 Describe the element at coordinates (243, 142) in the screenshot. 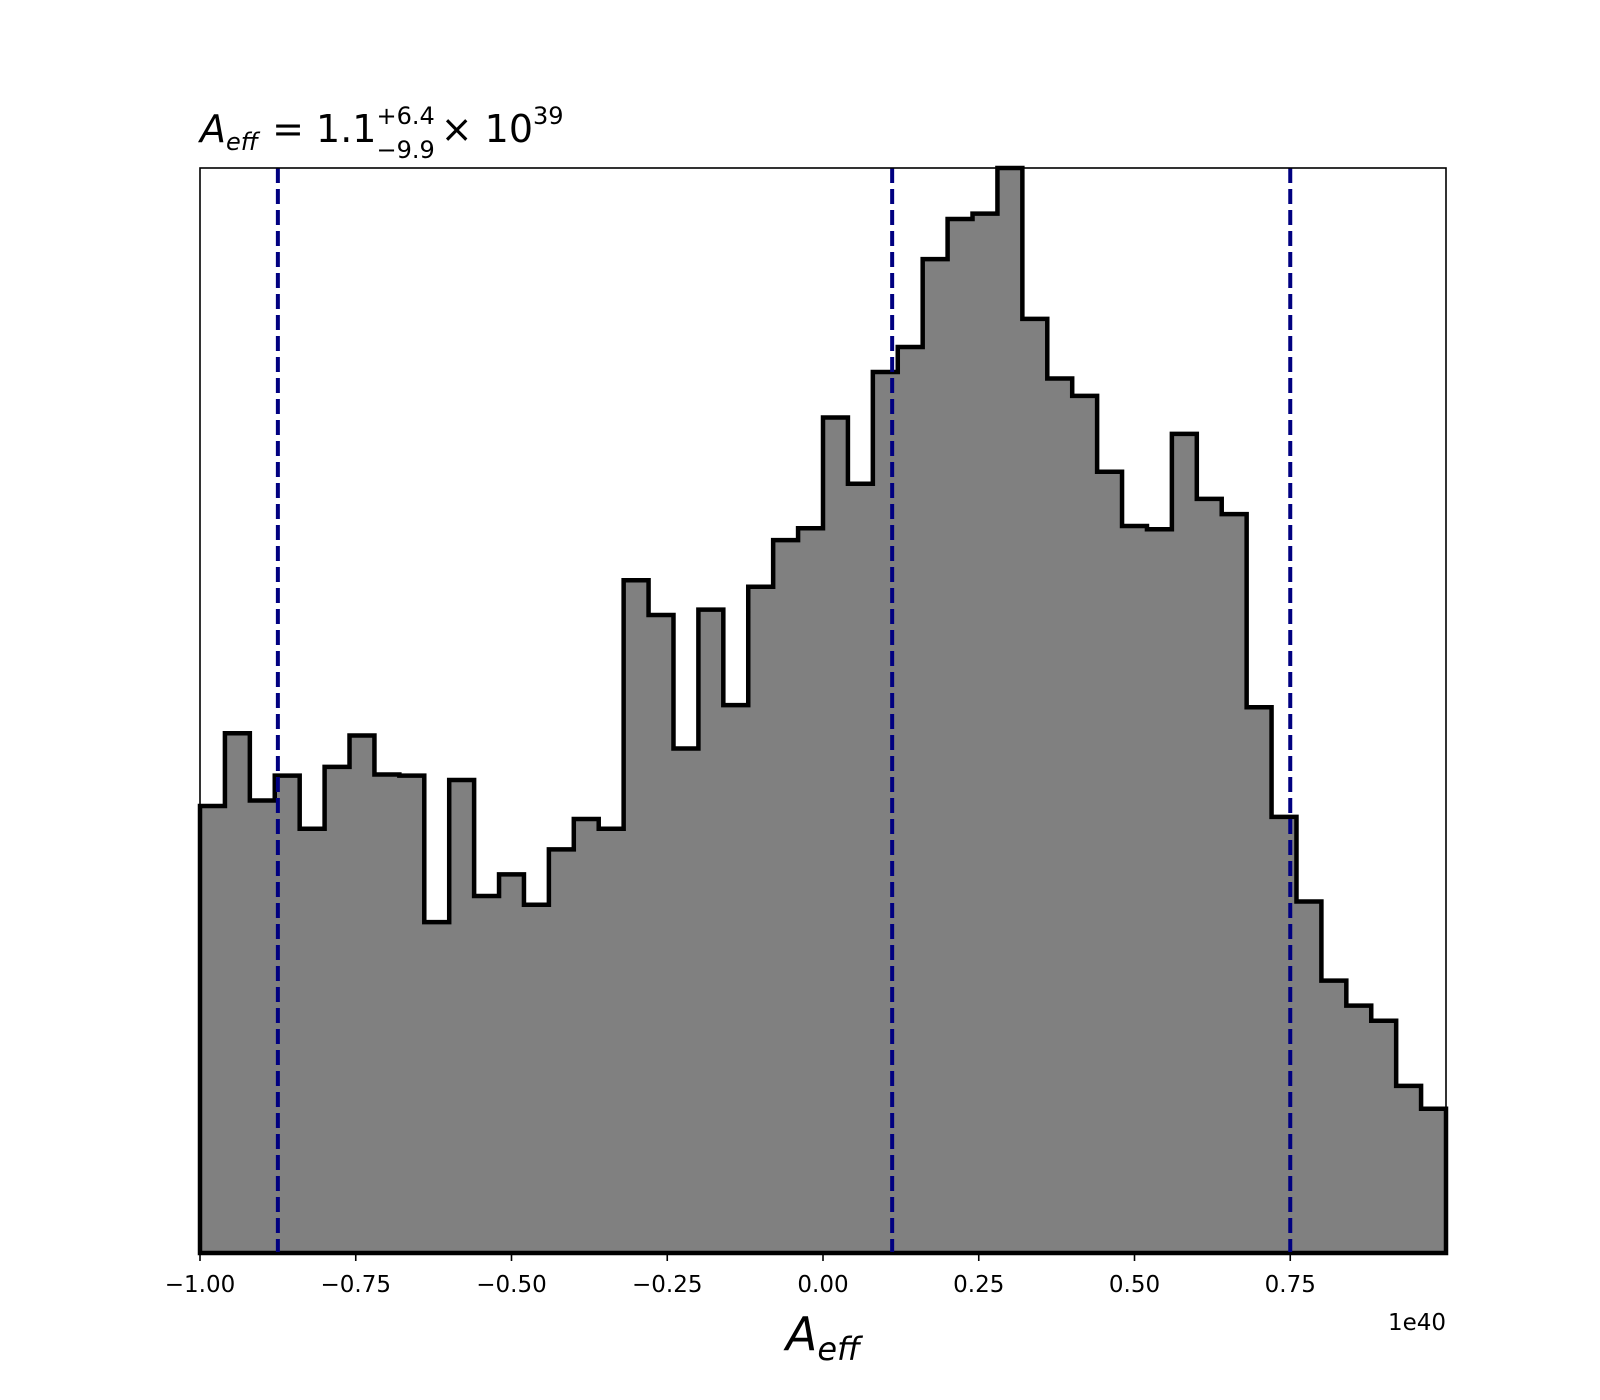

I see `title-variable-subscript: eff` at that location.